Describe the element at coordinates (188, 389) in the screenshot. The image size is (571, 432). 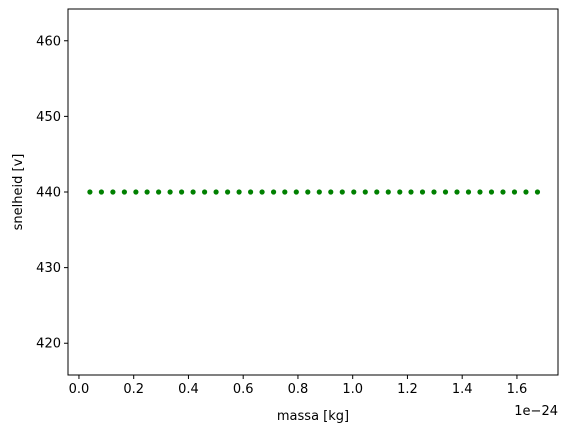
I see `x-tick-label: 0.4` at that location.